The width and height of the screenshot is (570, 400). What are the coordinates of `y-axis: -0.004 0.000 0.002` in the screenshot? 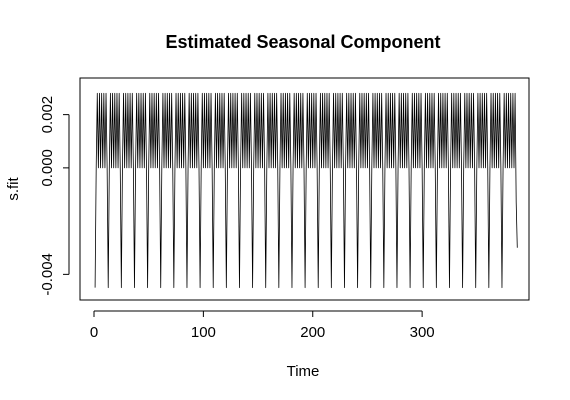 It's located at (54, 196).